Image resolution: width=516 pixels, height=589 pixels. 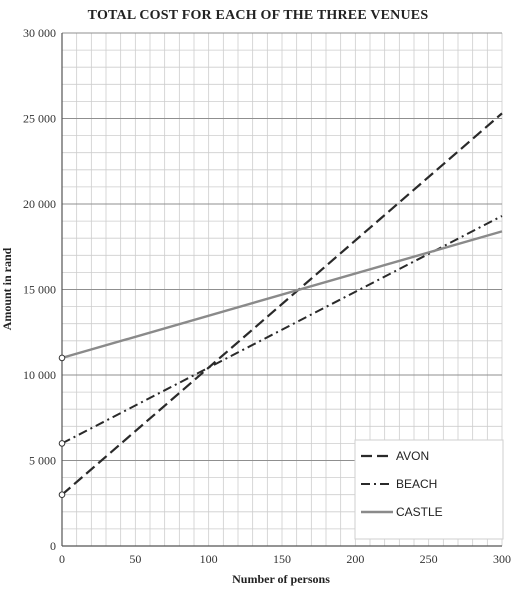 I want to click on x-tick-label: 200, so click(x=355, y=559).